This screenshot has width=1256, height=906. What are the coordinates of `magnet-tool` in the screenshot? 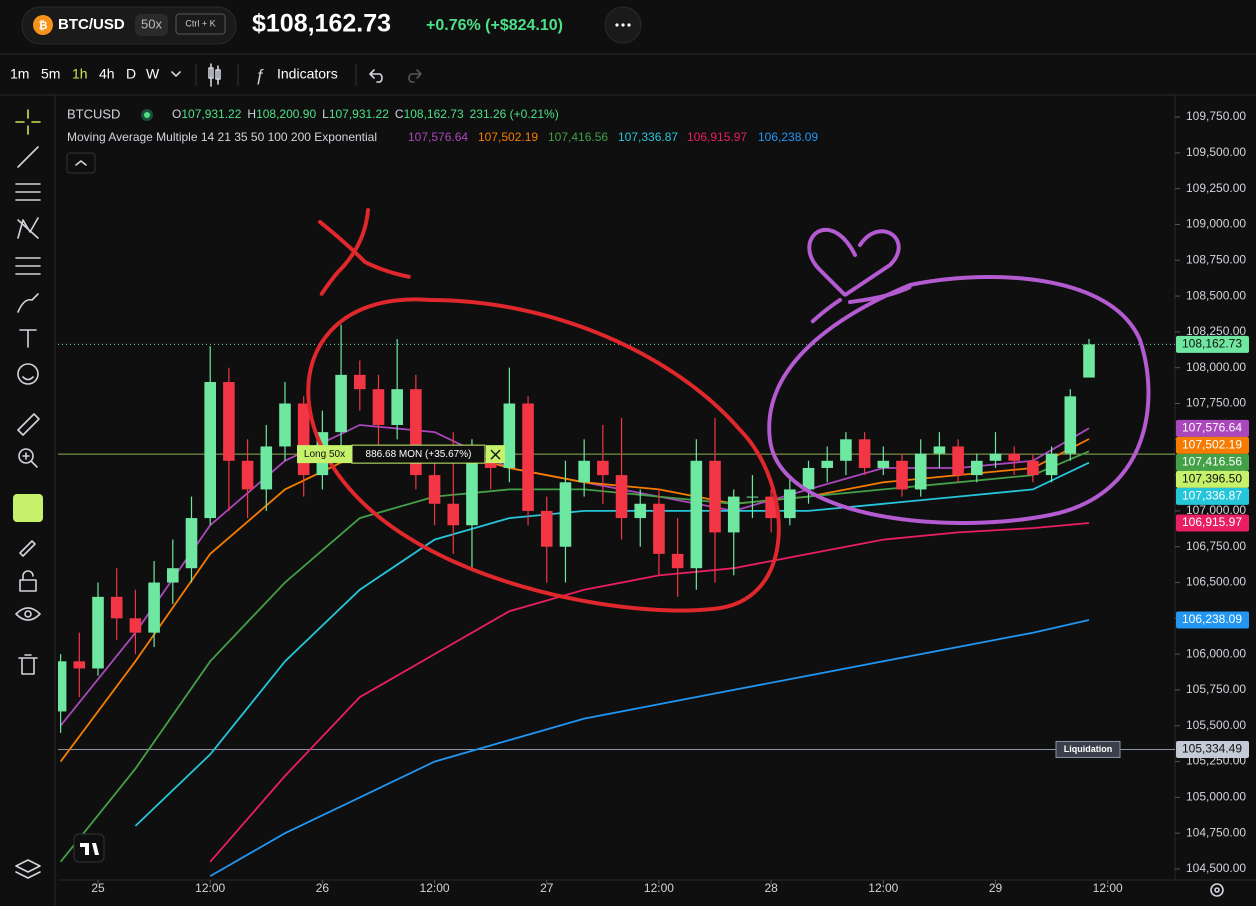 It's located at (28, 508).